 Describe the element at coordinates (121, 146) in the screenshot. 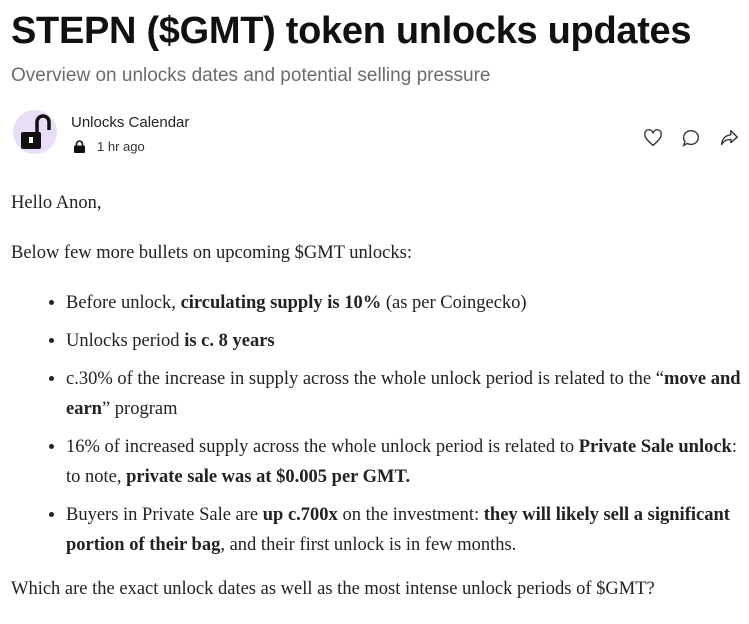

I see `post-time: 1 hr ago` at that location.